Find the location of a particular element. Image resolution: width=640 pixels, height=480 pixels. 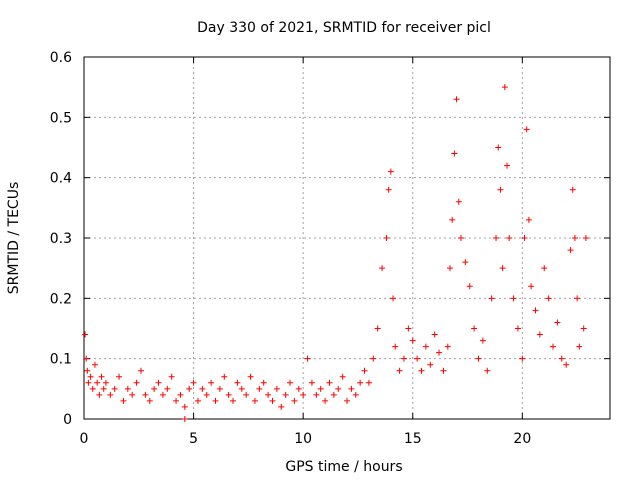

y-tick-label: 0.1 is located at coordinates (61, 360).